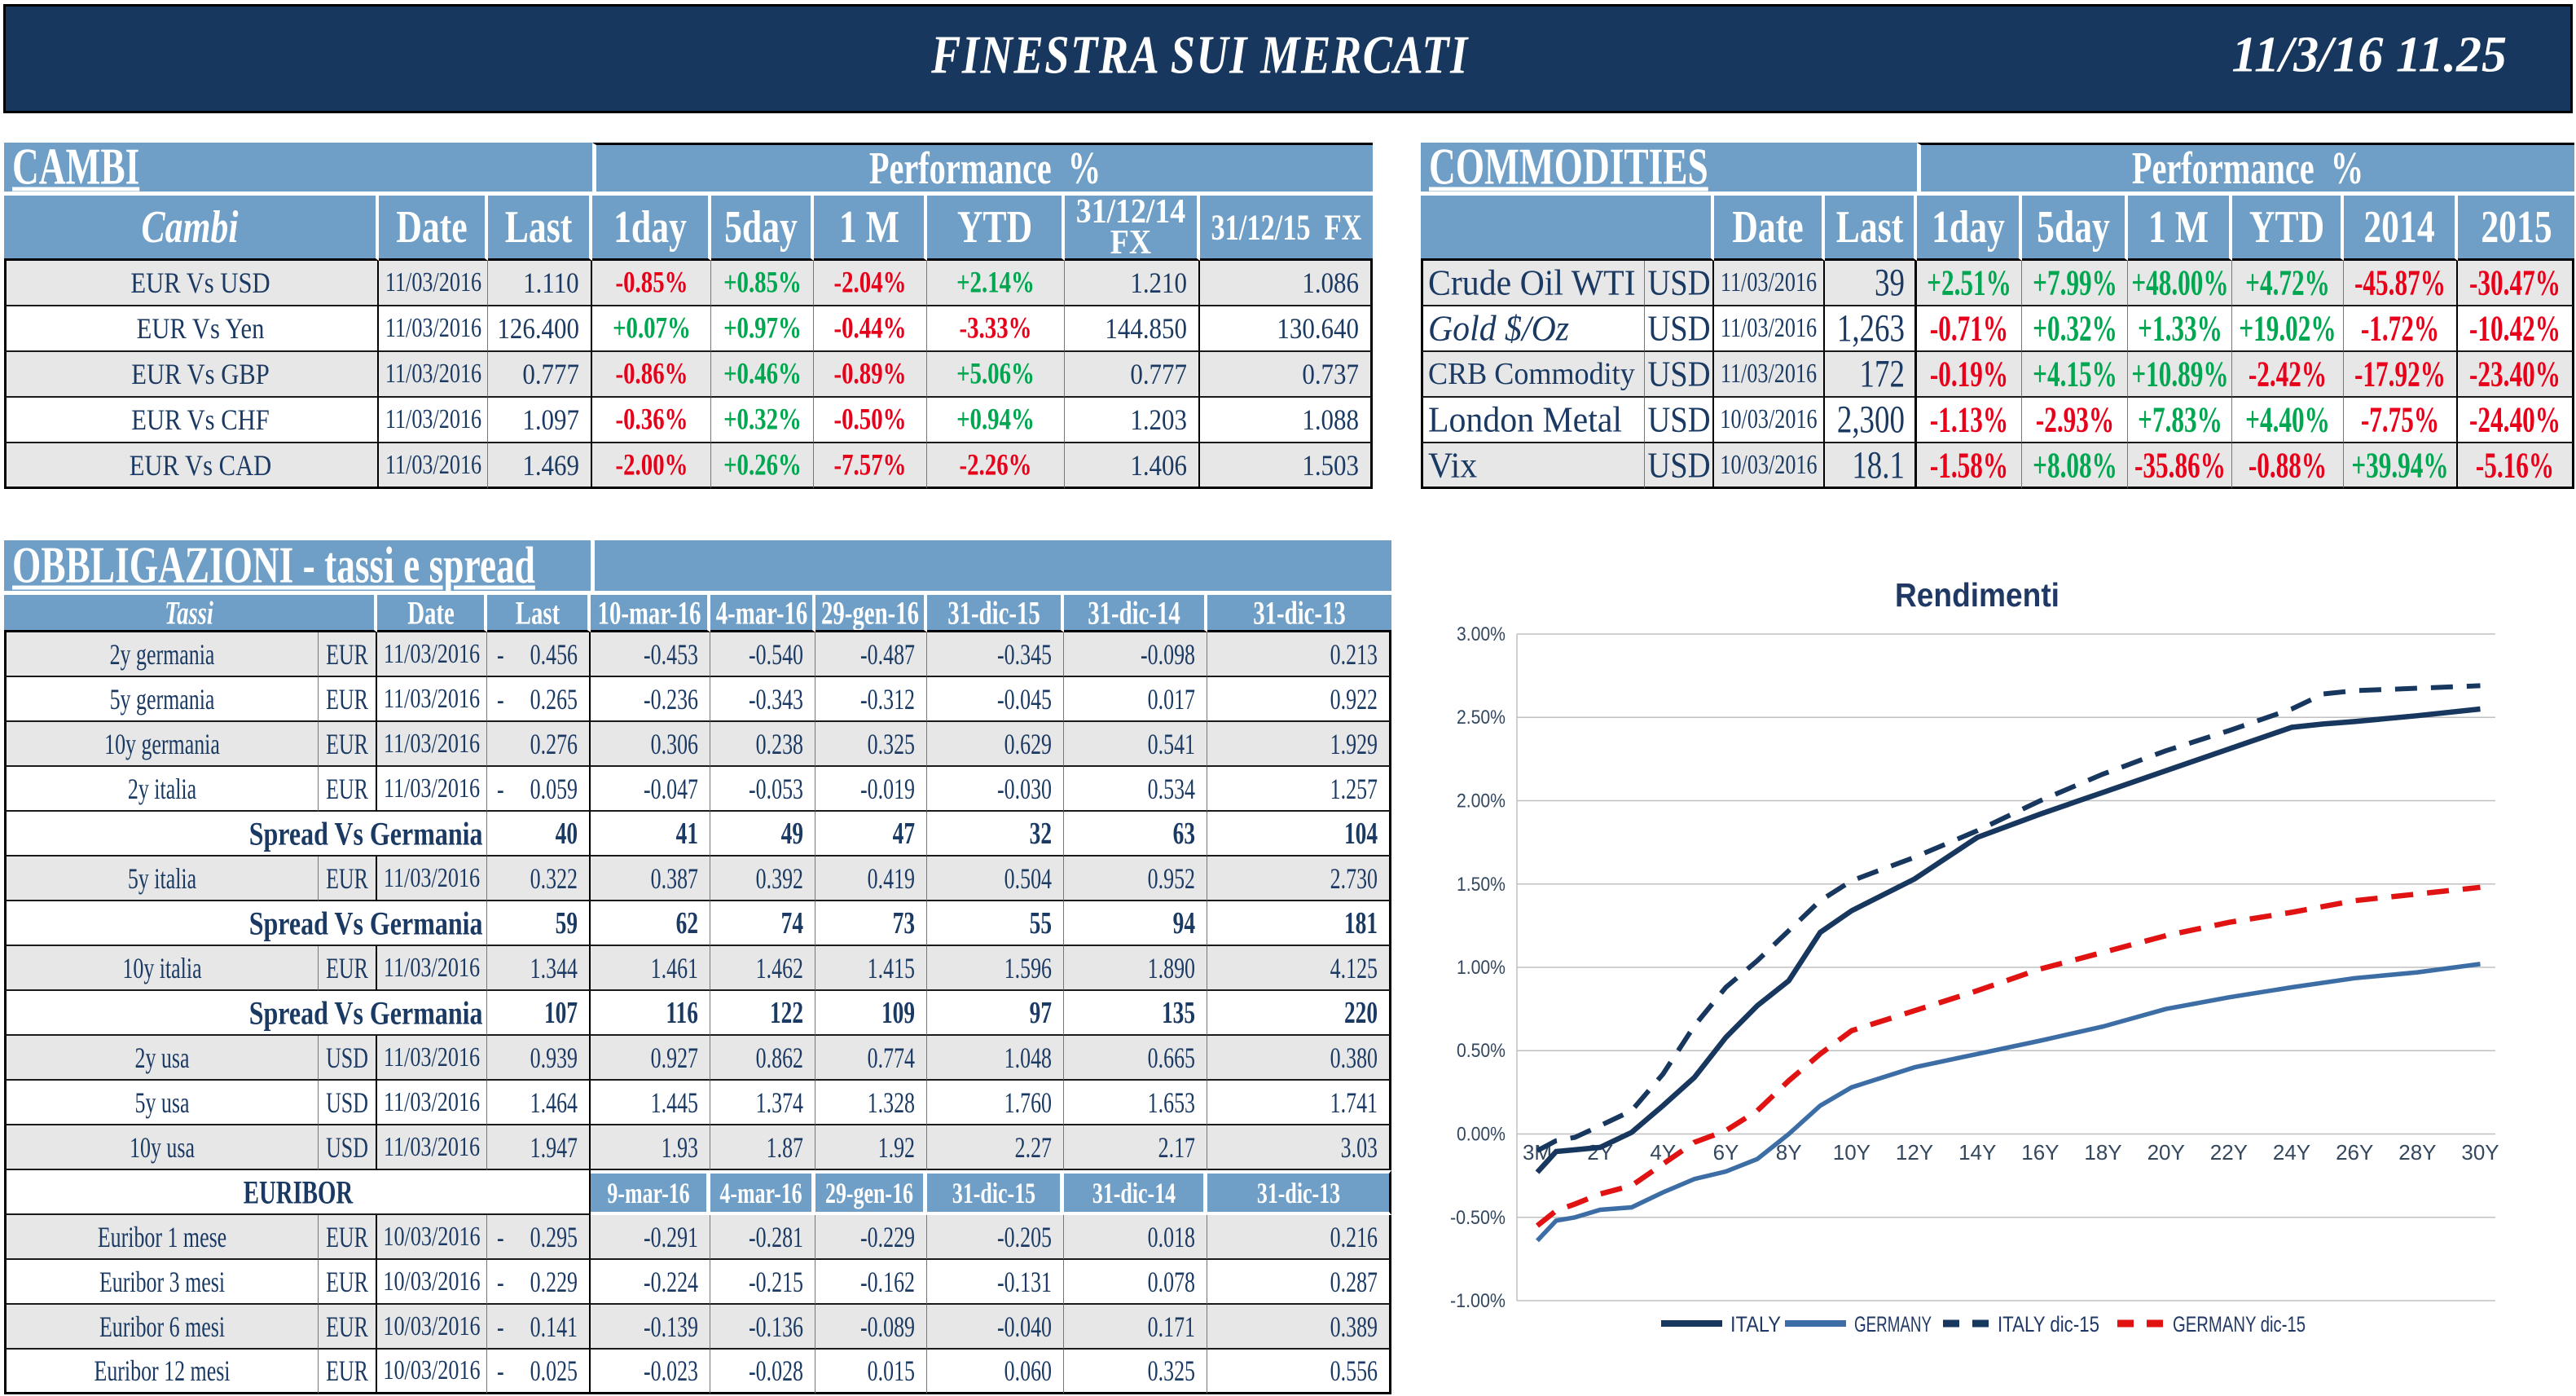  What do you see at coordinates (2166, 1152) in the screenshot?
I see `svg-text: 20Y` at bounding box center [2166, 1152].